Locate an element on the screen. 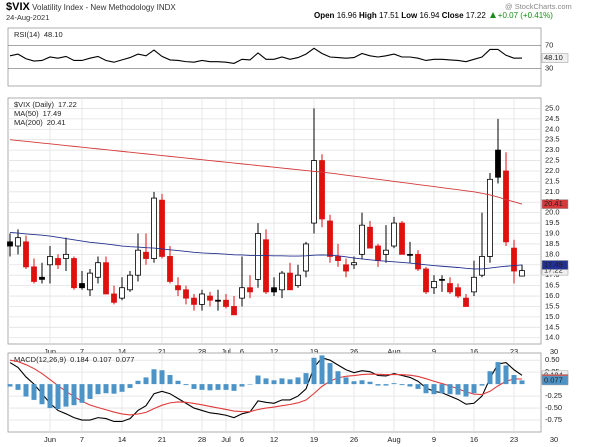 The image size is (600, 447). y-tick-label: -0.25 is located at coordinates (553, 395).